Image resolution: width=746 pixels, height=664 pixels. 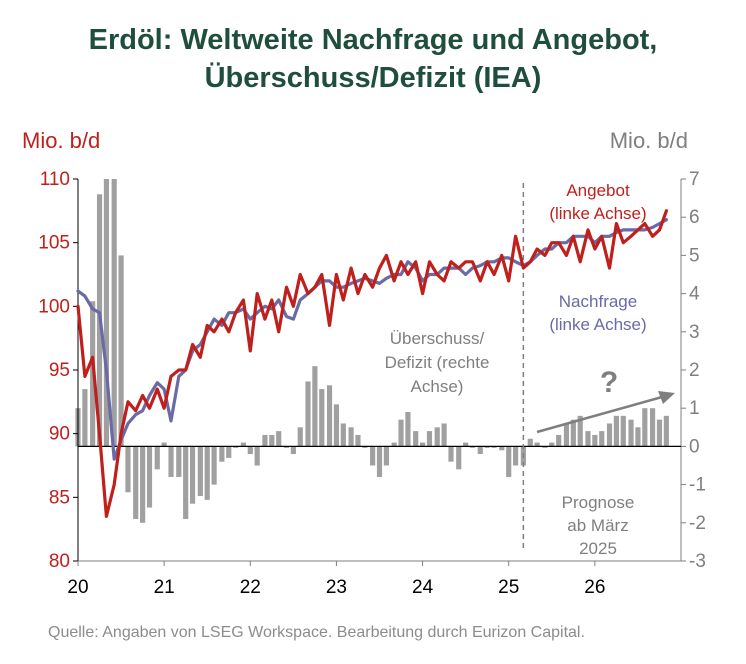 I want to click on x-tick-label: 23, so click(x=336, y=587).